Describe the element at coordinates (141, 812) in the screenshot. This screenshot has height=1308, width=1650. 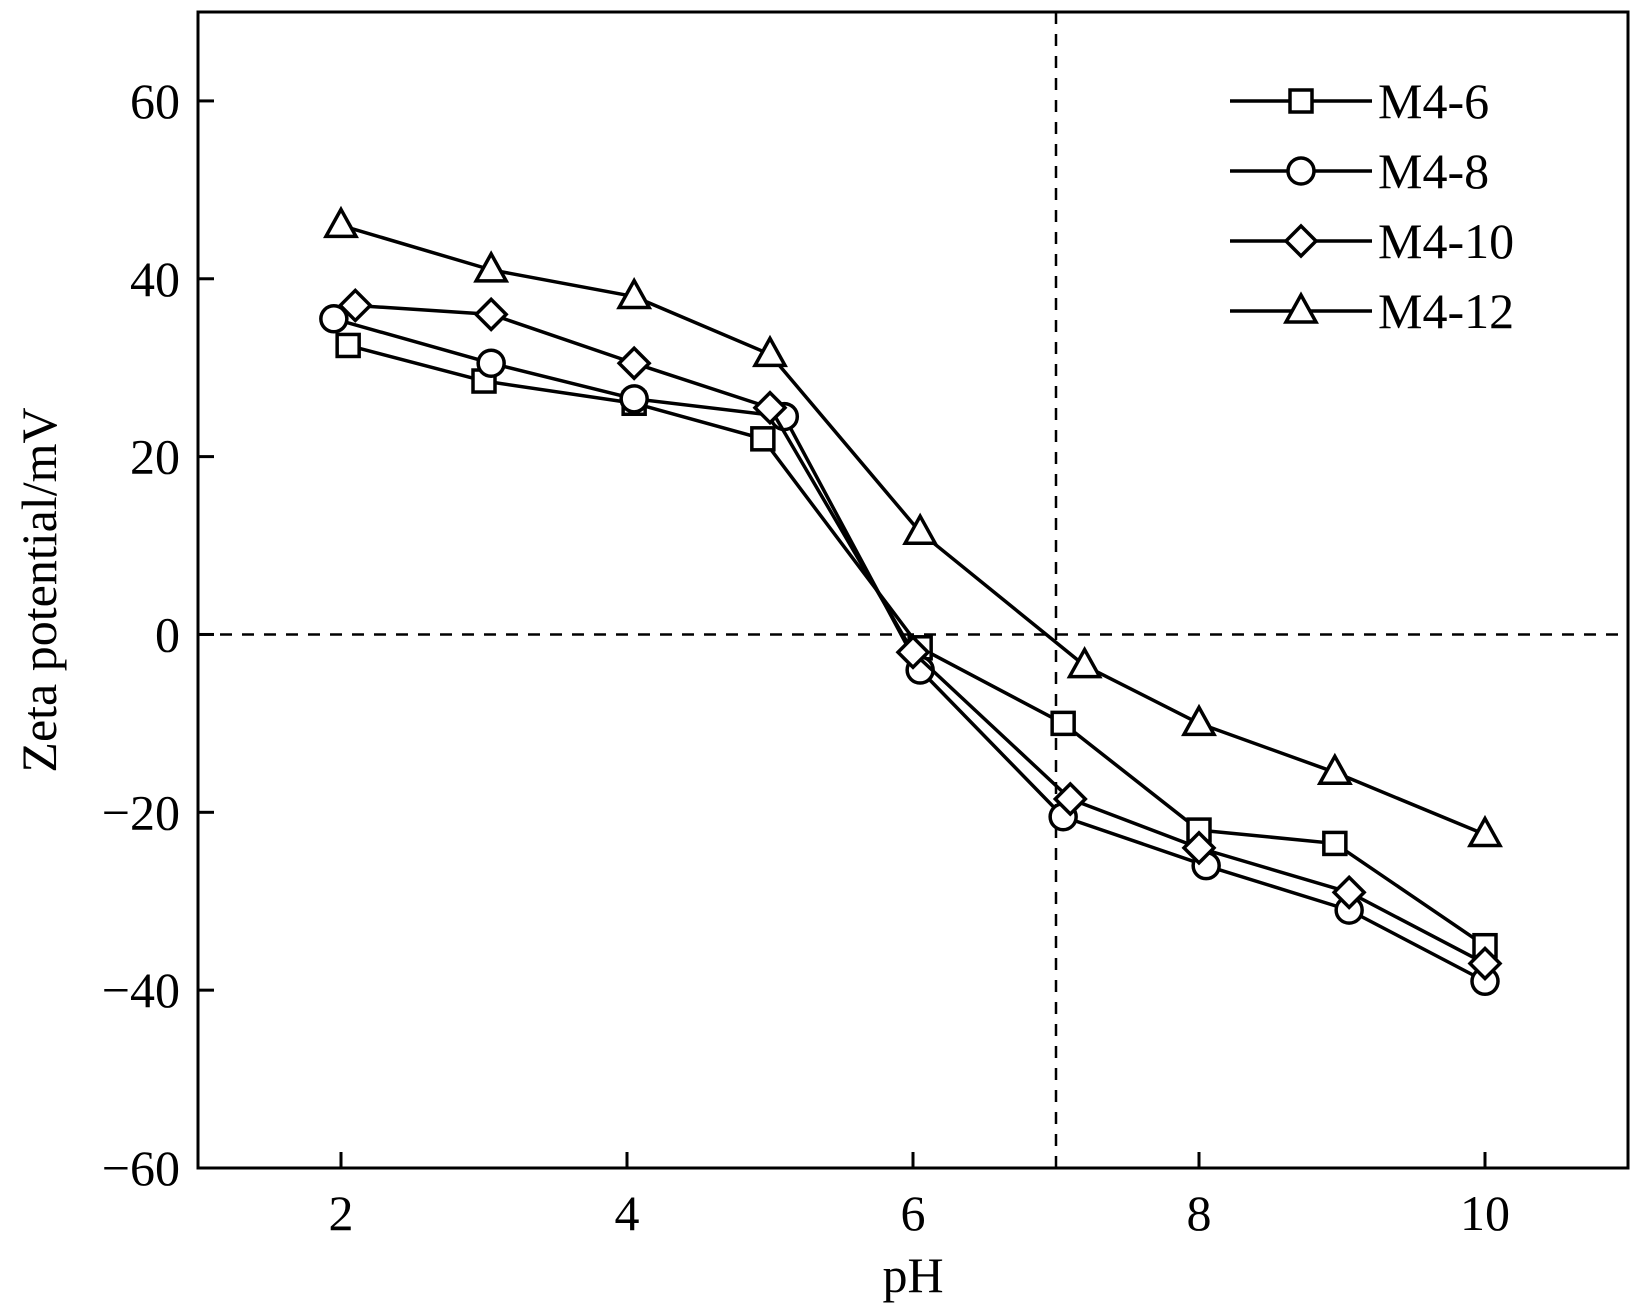
I see `y-tick-label: −20` at that location.